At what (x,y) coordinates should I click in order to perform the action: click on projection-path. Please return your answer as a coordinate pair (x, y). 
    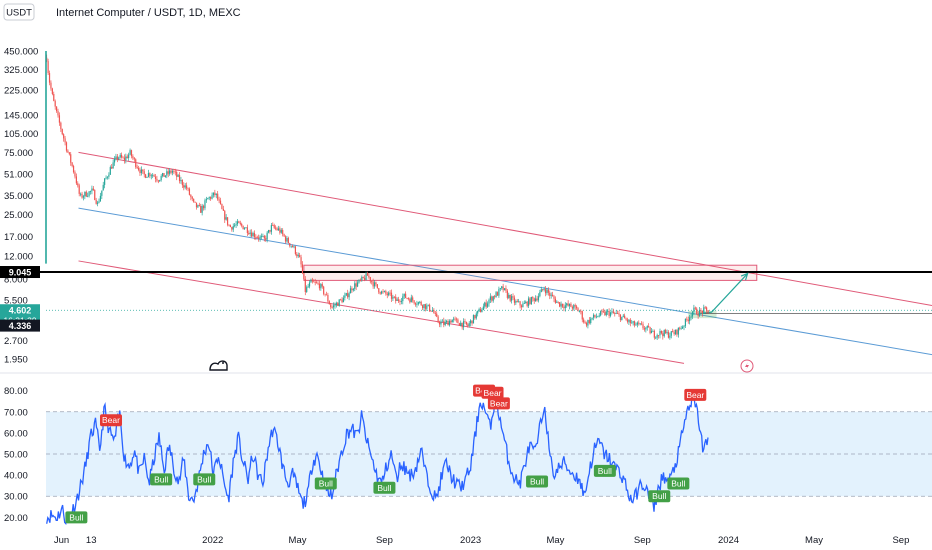
    Looking at the image, I should click on (723, 294).